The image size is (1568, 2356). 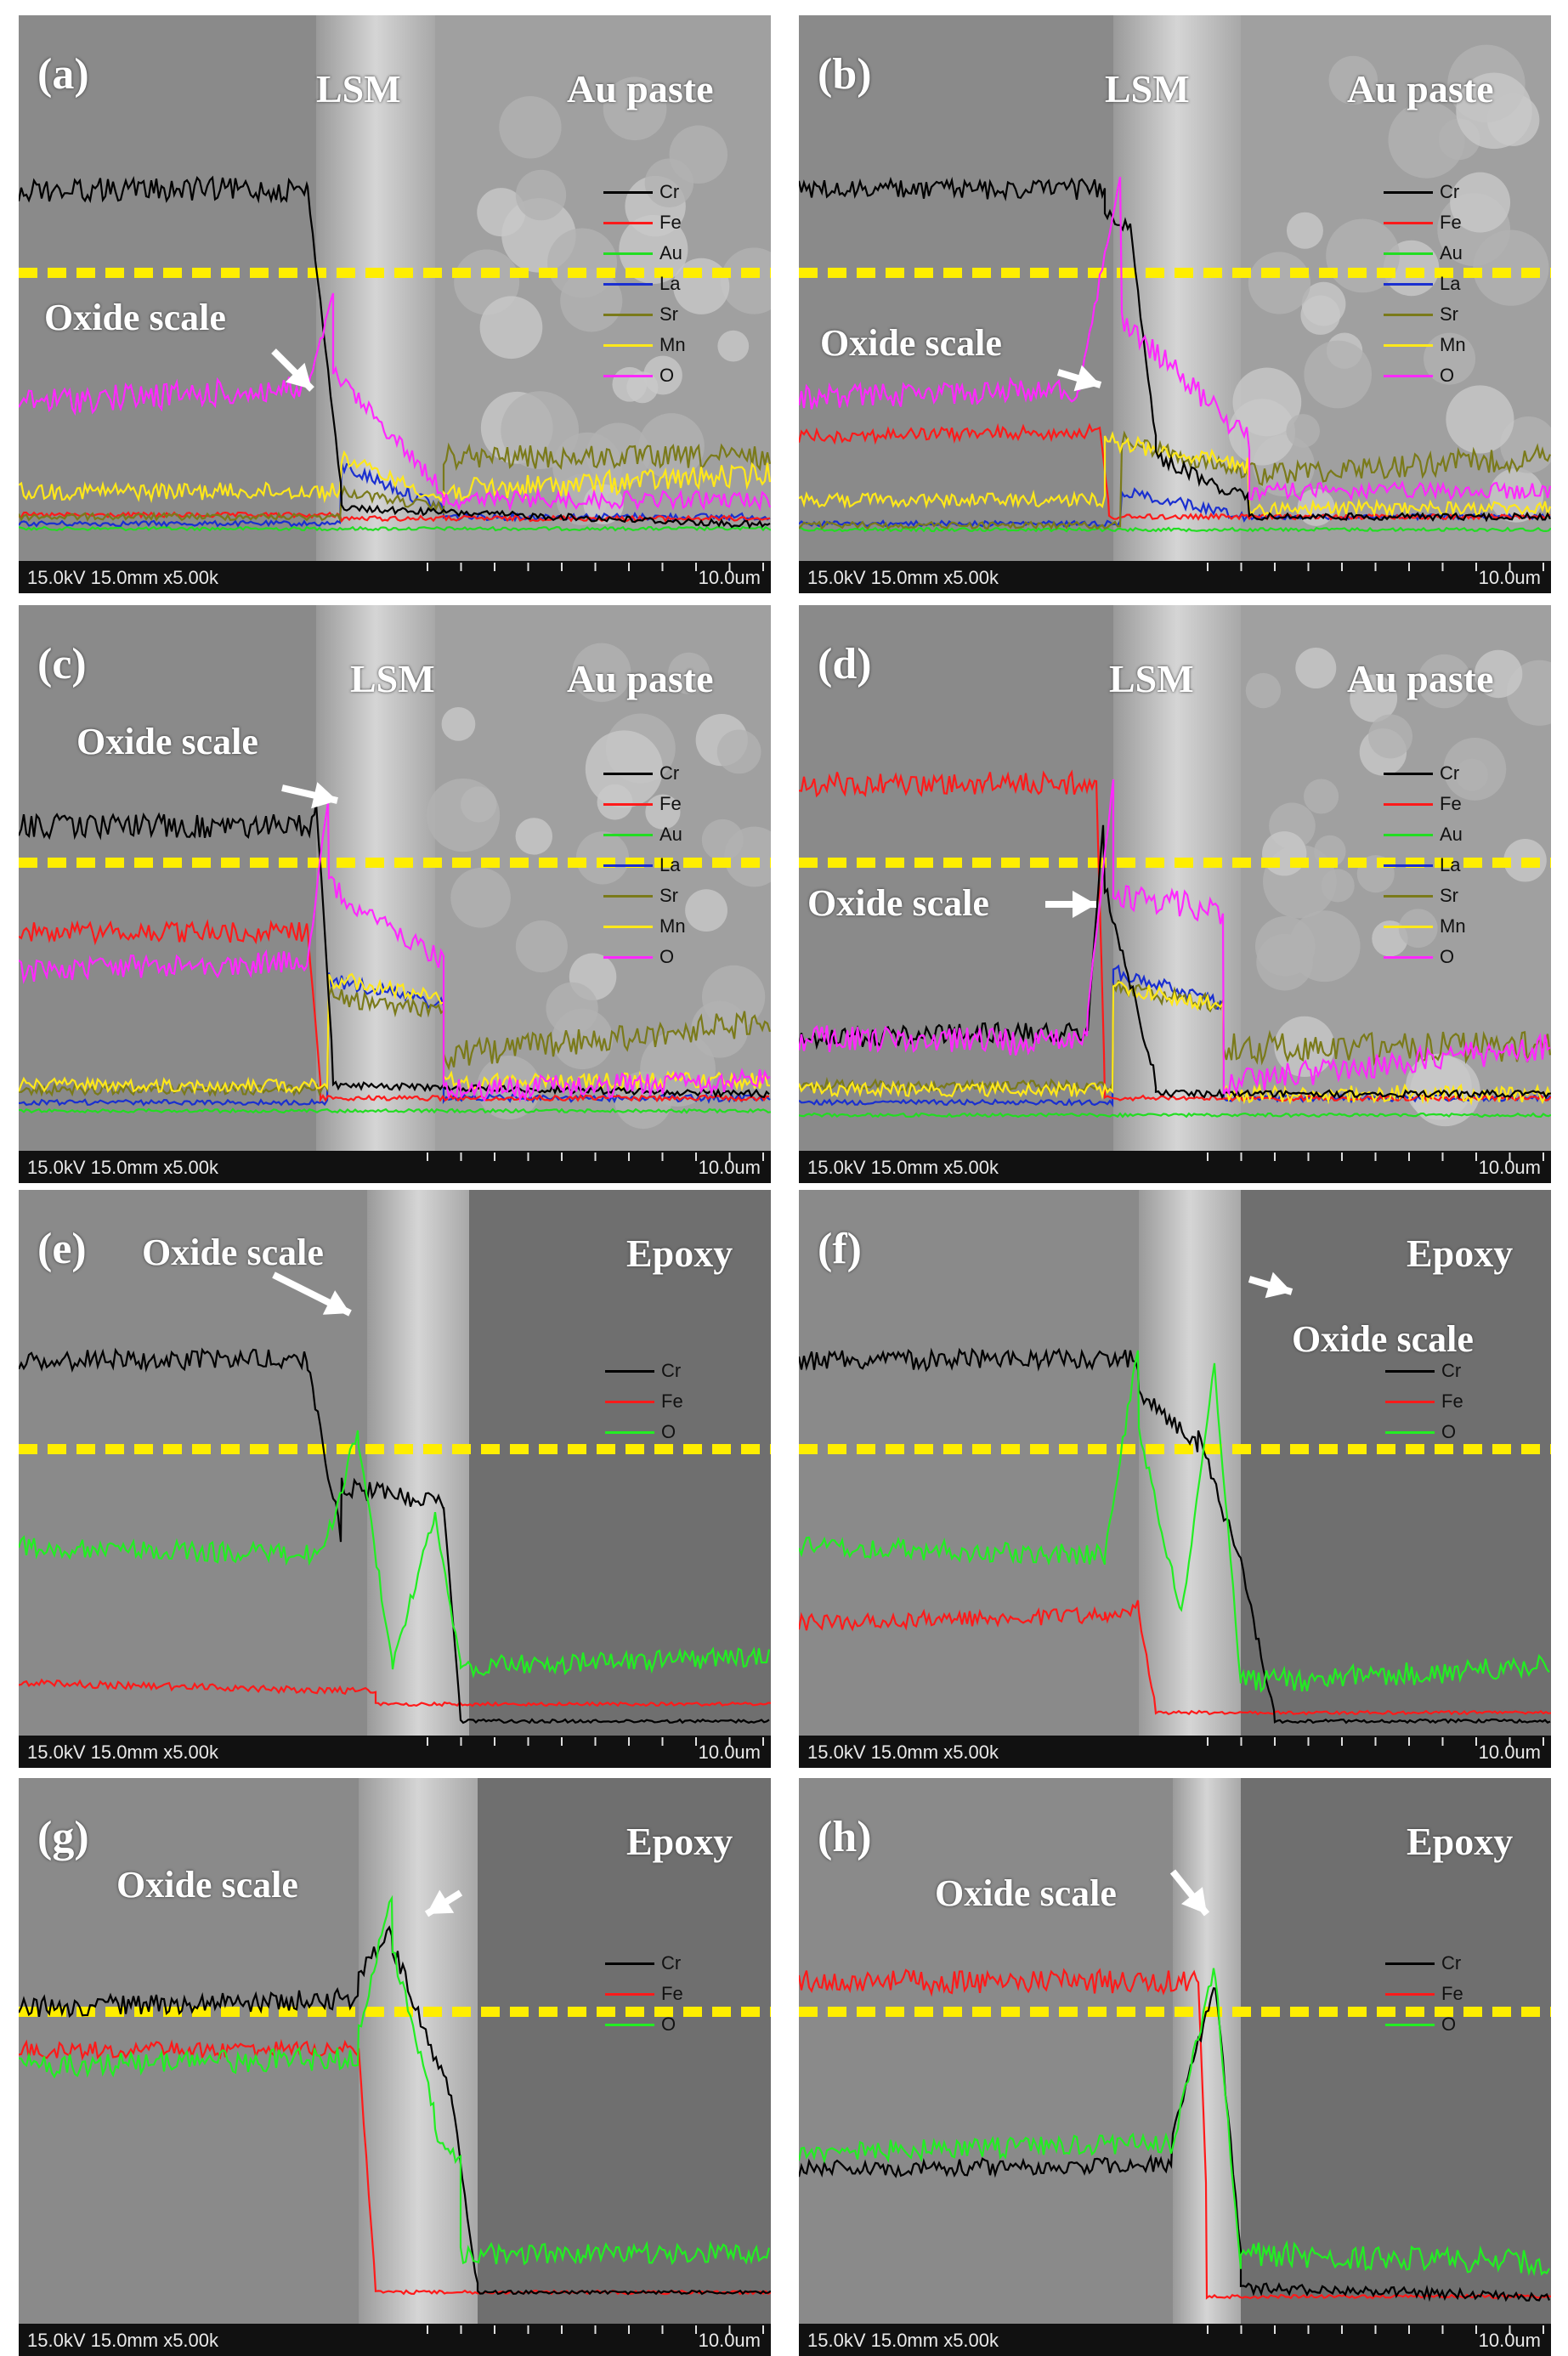 I want to click on eds-line-mn, so click(x=395, y=477).